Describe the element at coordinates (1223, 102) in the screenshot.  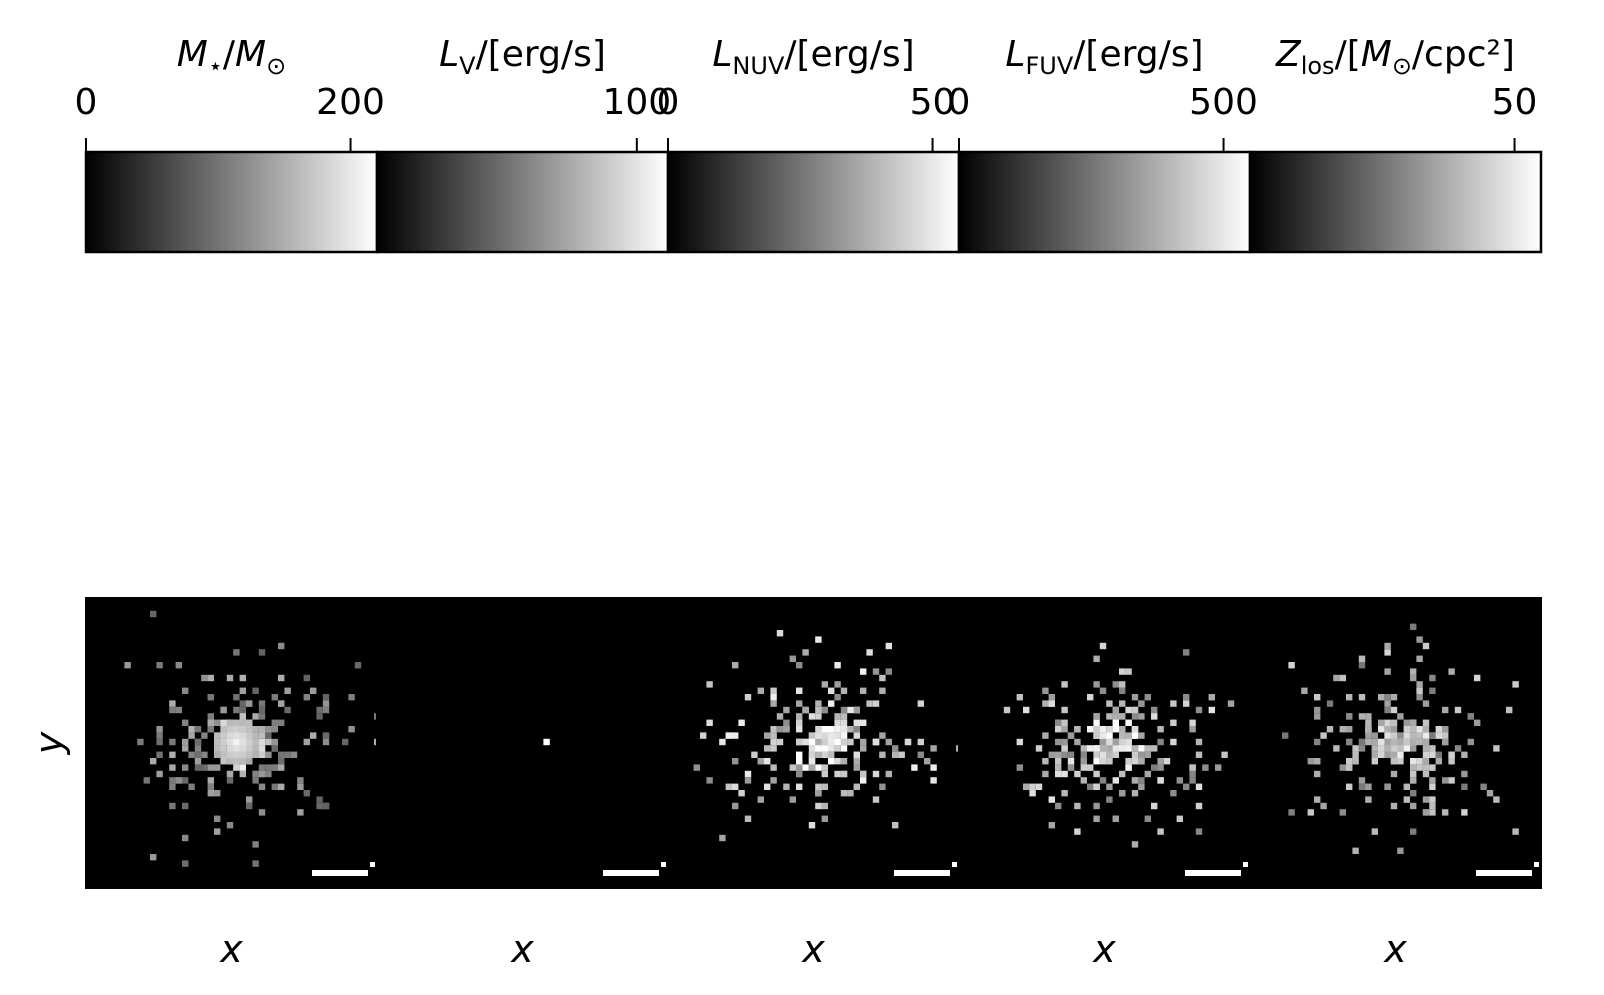
I see `colorbar-tick-label: 500` at that location.